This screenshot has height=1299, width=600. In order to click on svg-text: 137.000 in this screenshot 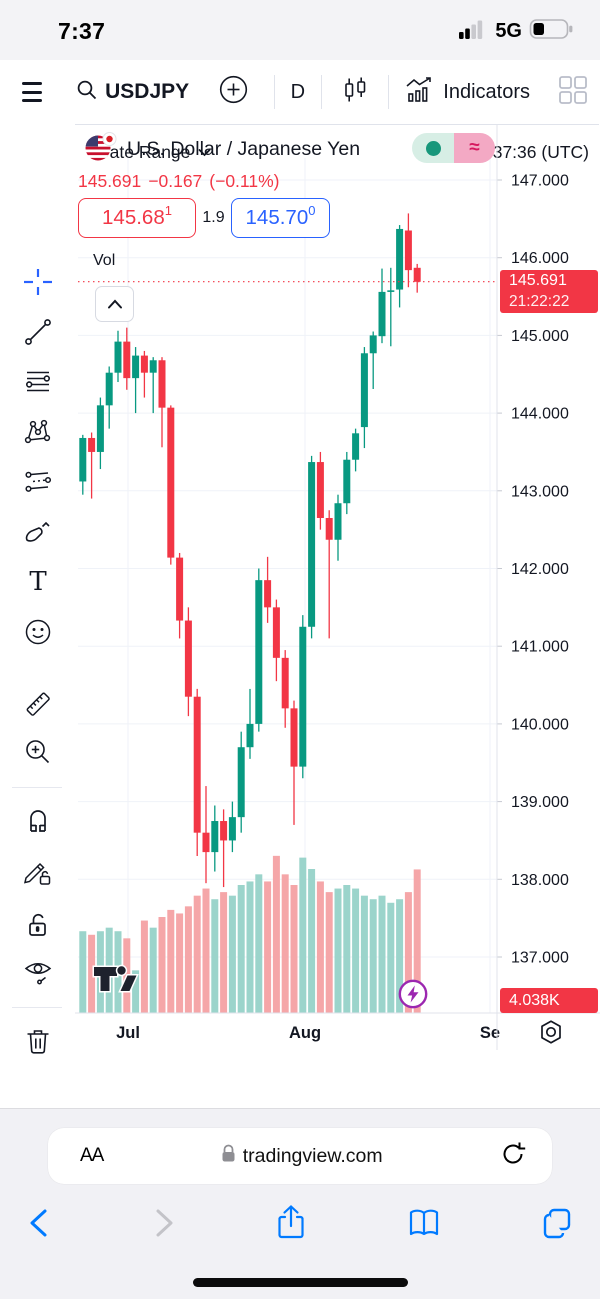, I will do `click(540, 958)`.